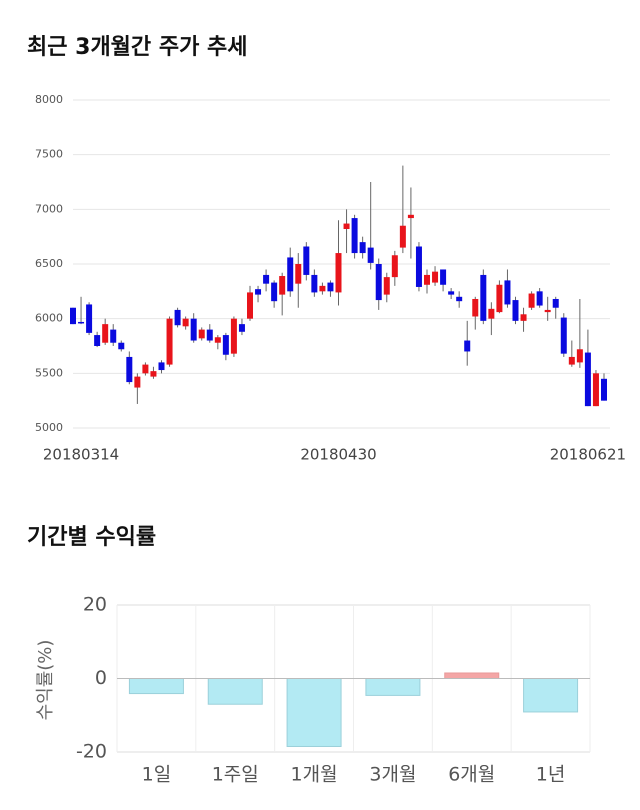 The image size is (640, 810). I want to click on y-tick-label: 6000, so click(49, 318).